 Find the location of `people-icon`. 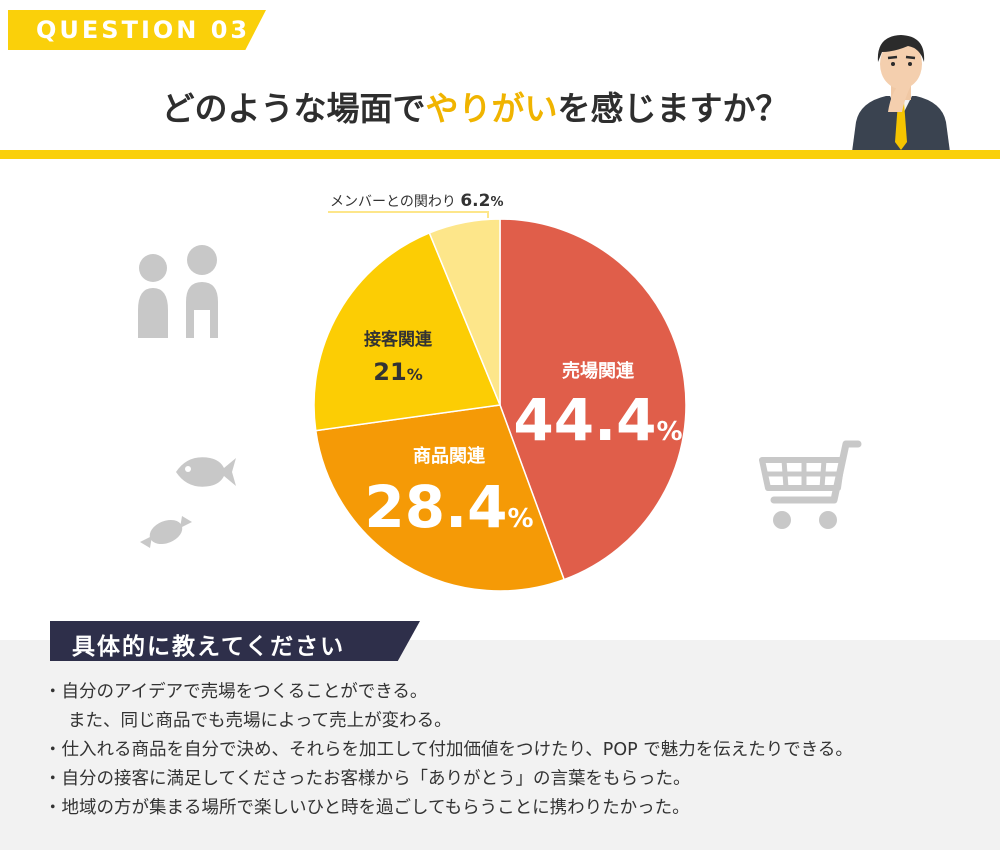

people-icon is located at coordinates (178, 291).